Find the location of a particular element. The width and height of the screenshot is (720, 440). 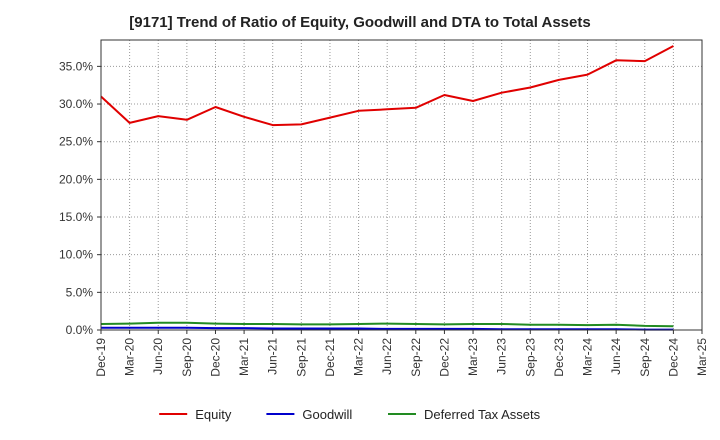

legend-label-equity: Equity is located at coordinates (213, 414).